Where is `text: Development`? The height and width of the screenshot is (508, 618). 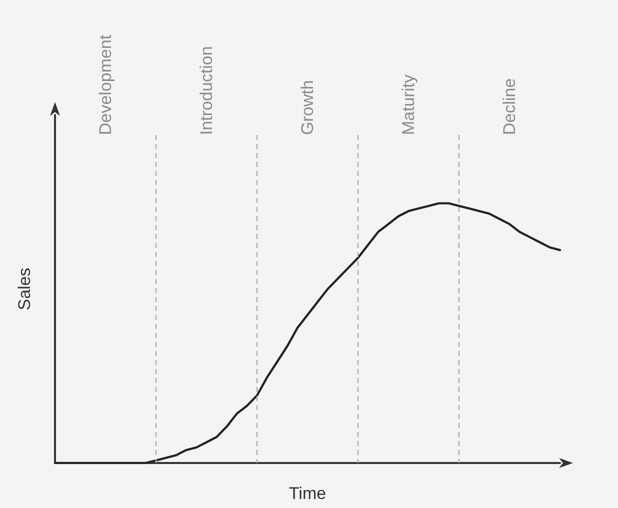
text: Development is located at coordinates (105, 84).